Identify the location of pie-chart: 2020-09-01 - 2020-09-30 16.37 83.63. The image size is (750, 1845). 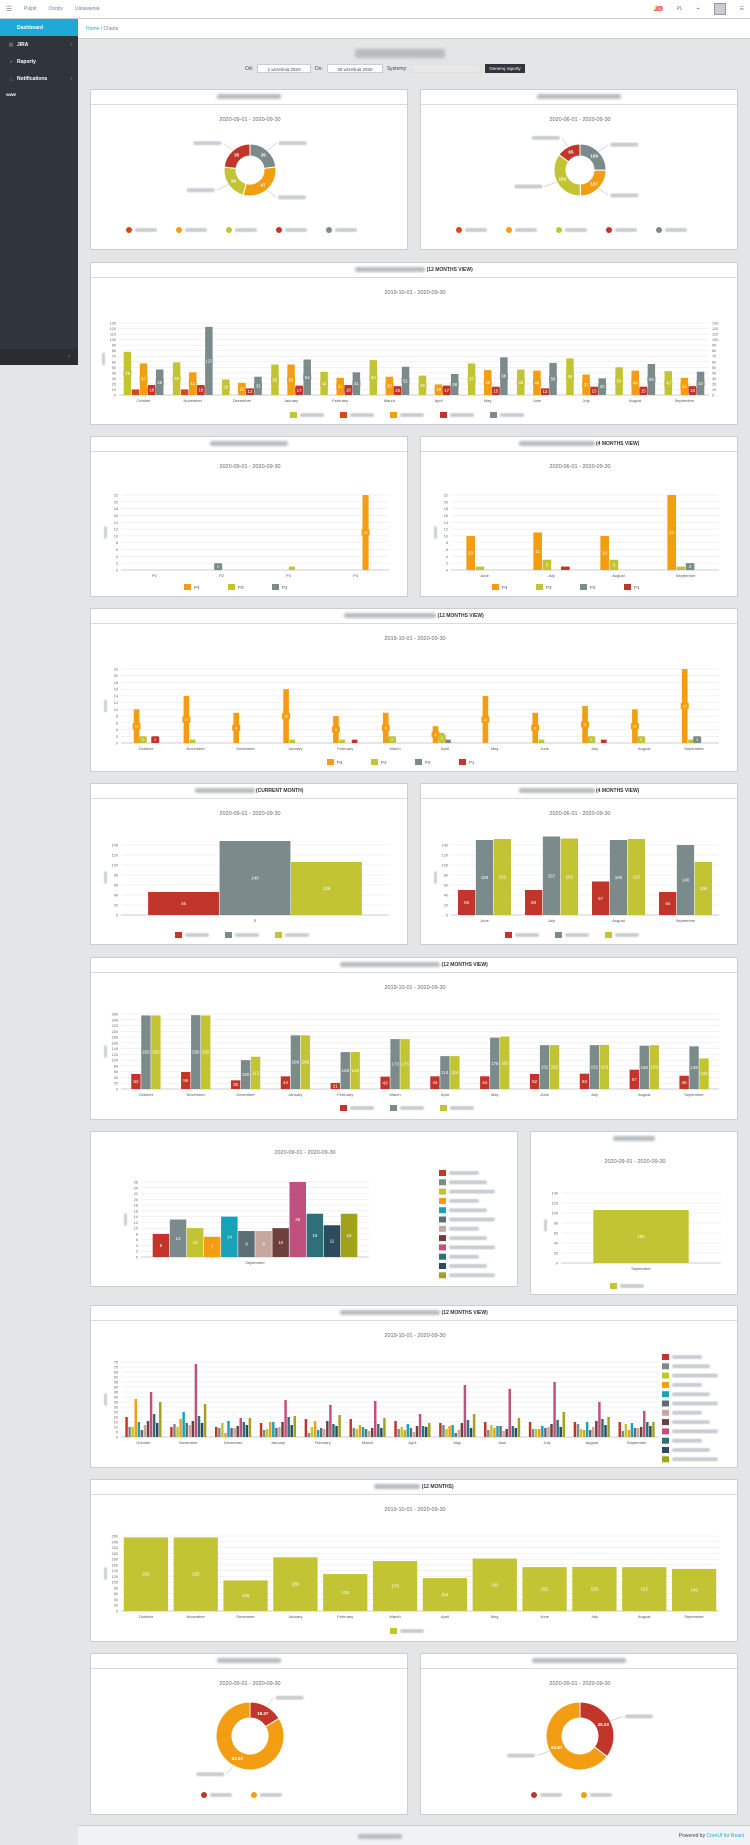
(250, 1739).